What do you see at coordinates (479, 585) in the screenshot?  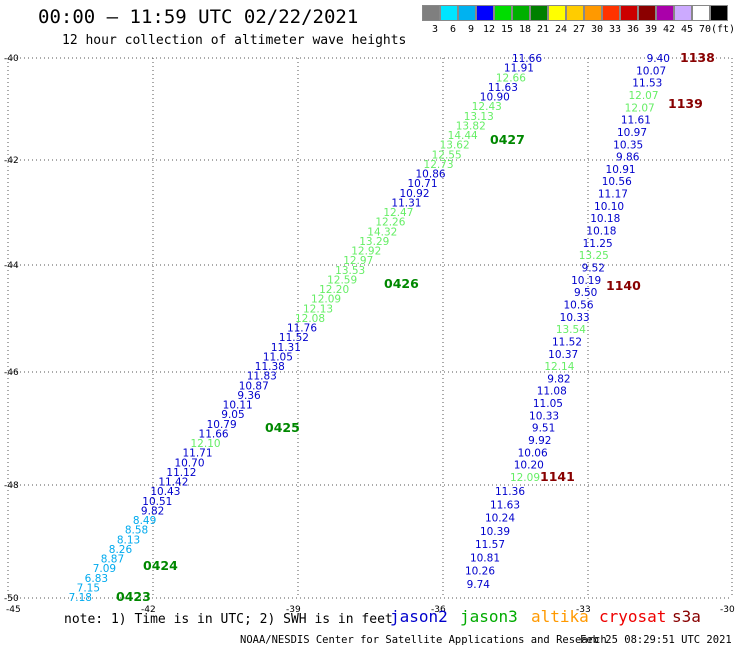 I see `wave-height-label: 9.74` at bounding box center [479, 585].